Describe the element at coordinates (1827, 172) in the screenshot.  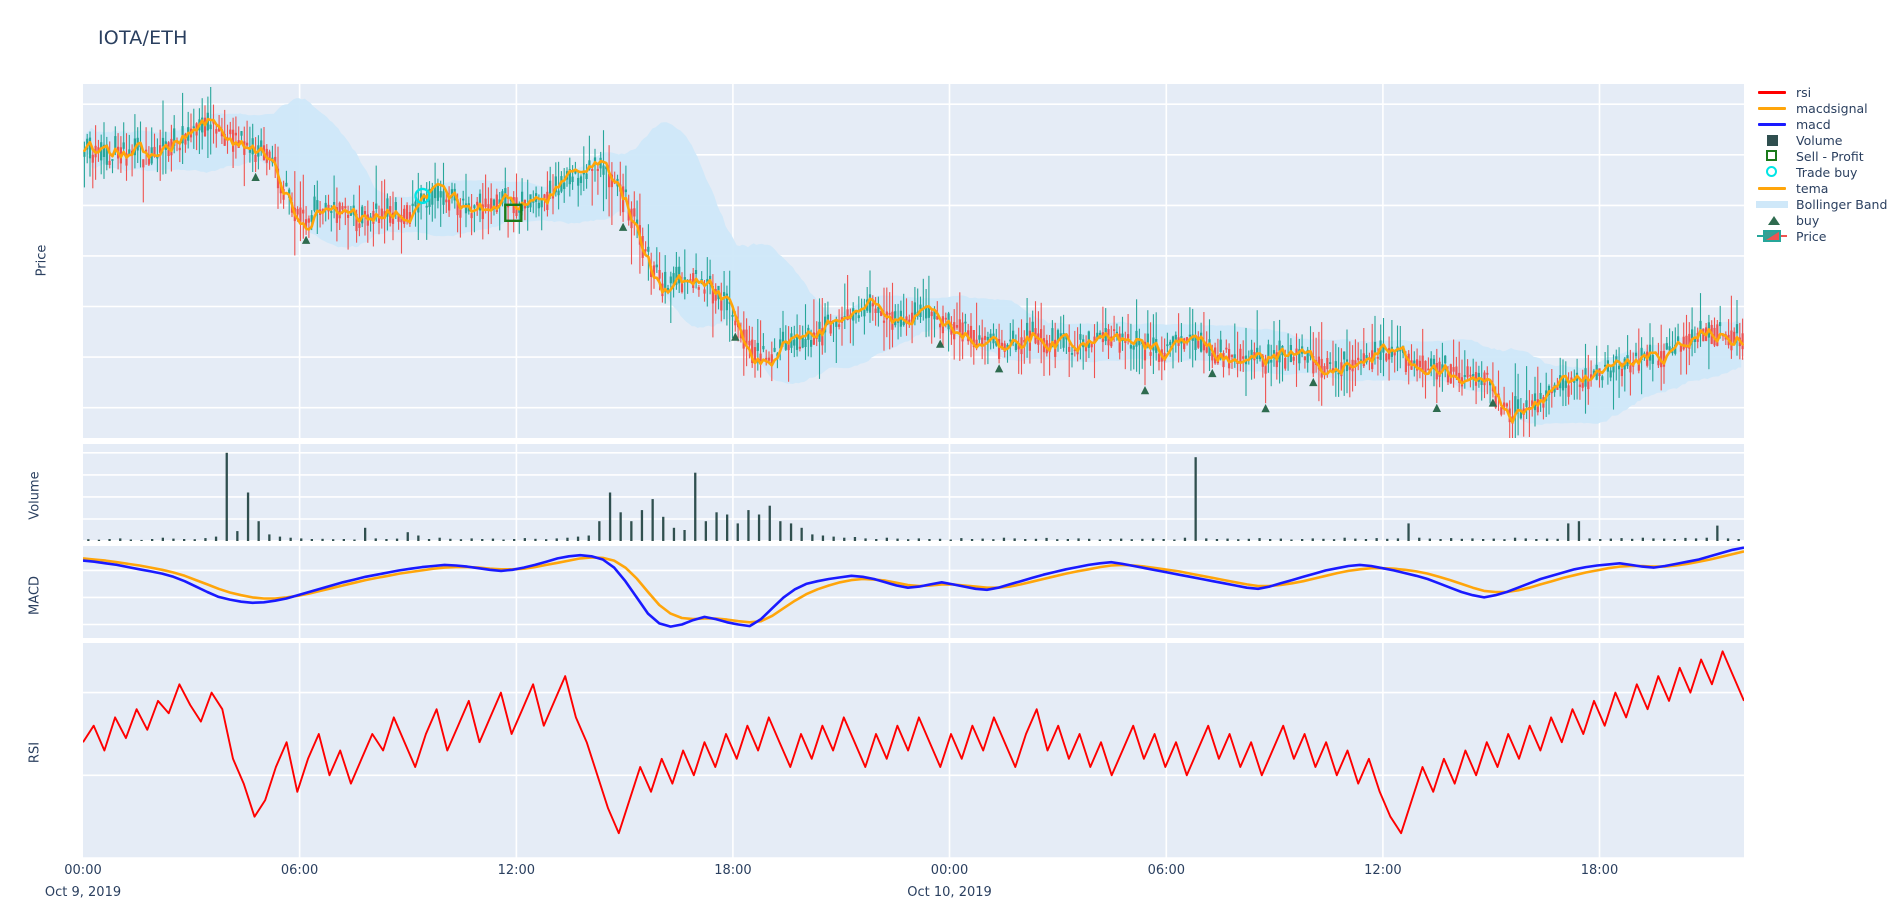
I see `legend-item-label: Trade buy` at that location.